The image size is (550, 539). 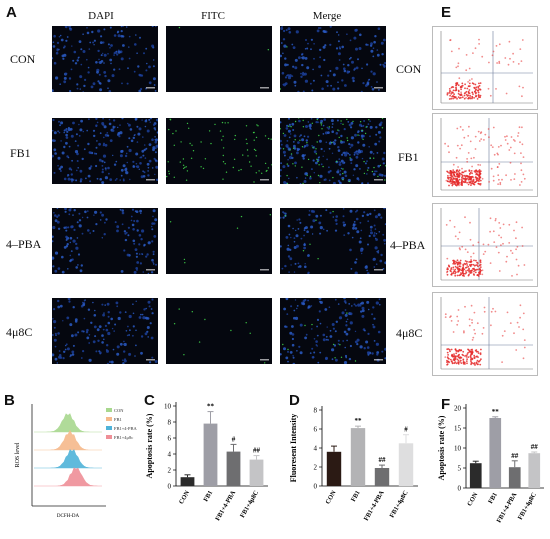 I want to click on micrograph-merge-4pba, so click(x=333, y=241).